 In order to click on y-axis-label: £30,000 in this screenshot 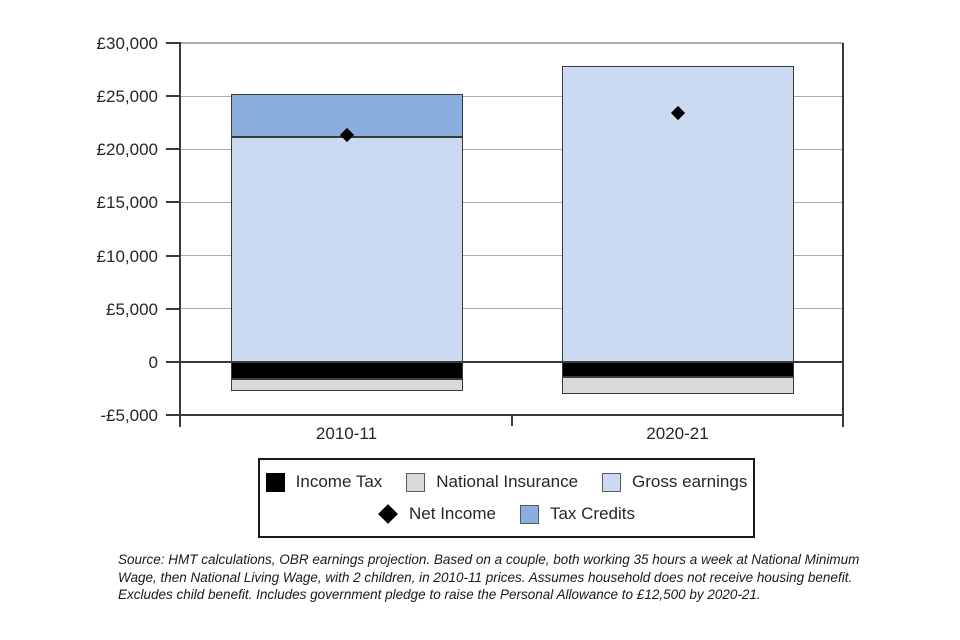, I will do `click(127, 43)`.